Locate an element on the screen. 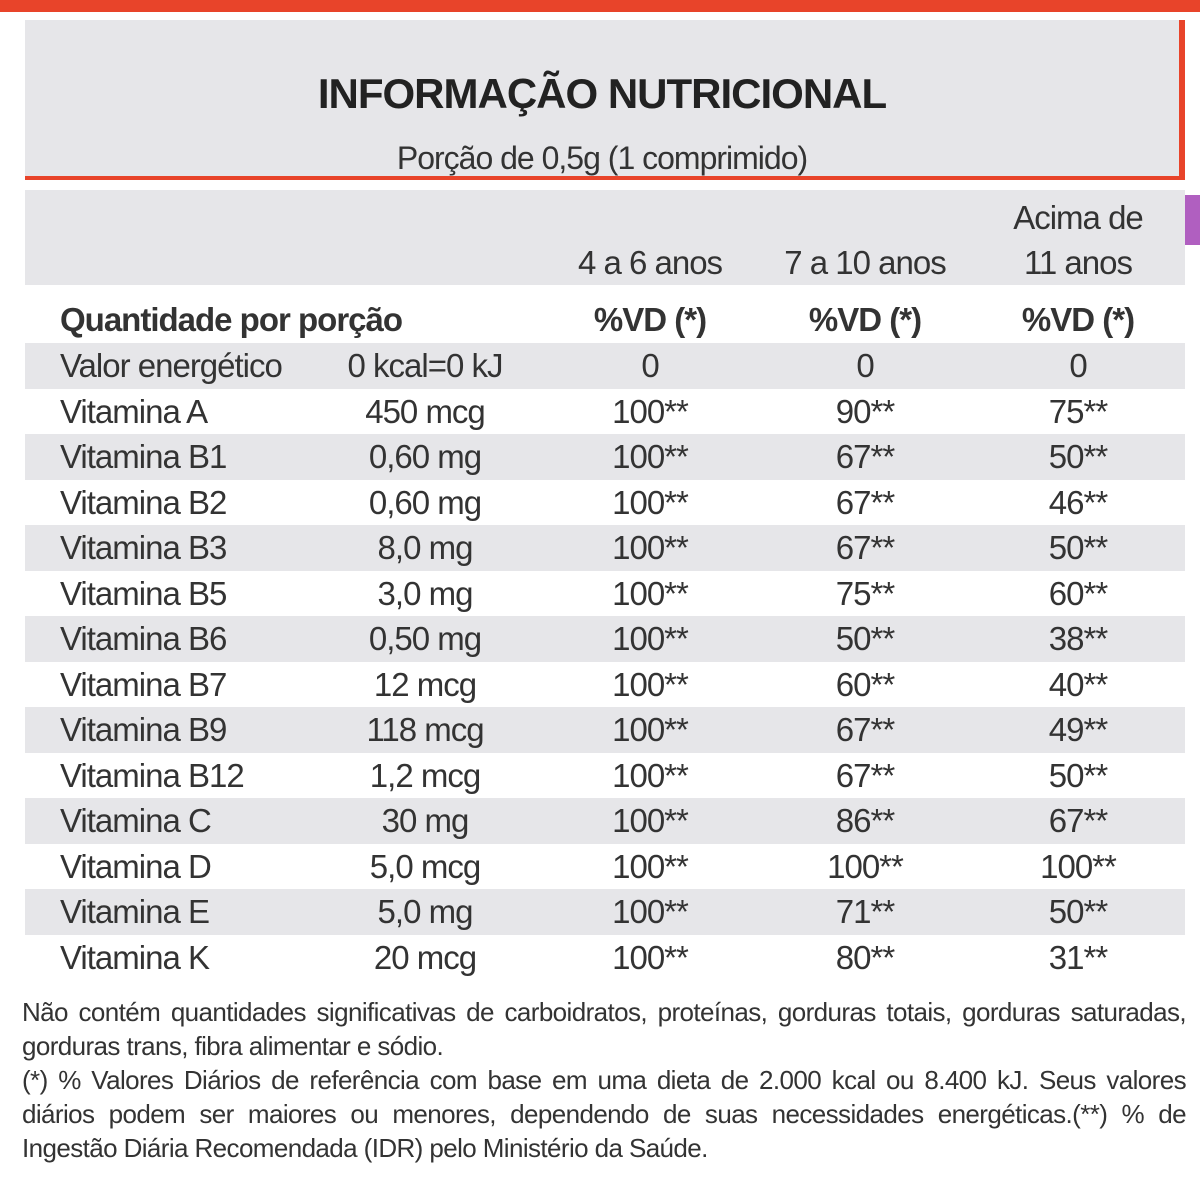 This screenshot has width=1200, height=1200. table-cell: 118 mcg is located at coordinates (425, 729).